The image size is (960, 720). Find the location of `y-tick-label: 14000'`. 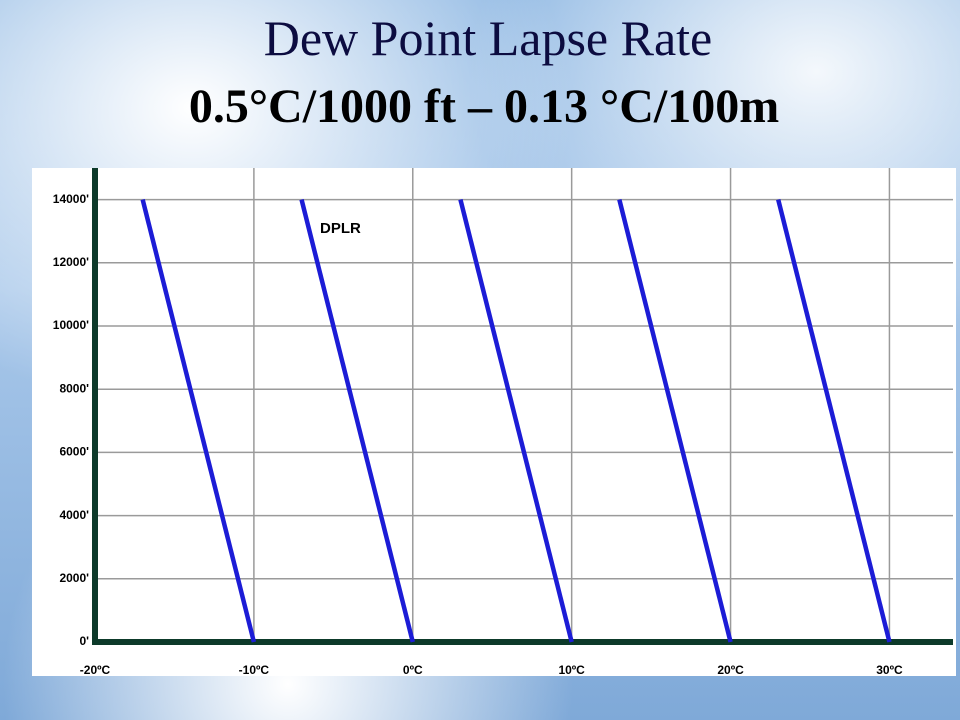

y-tick-label: 14000' is located at coordinates (71, 199).